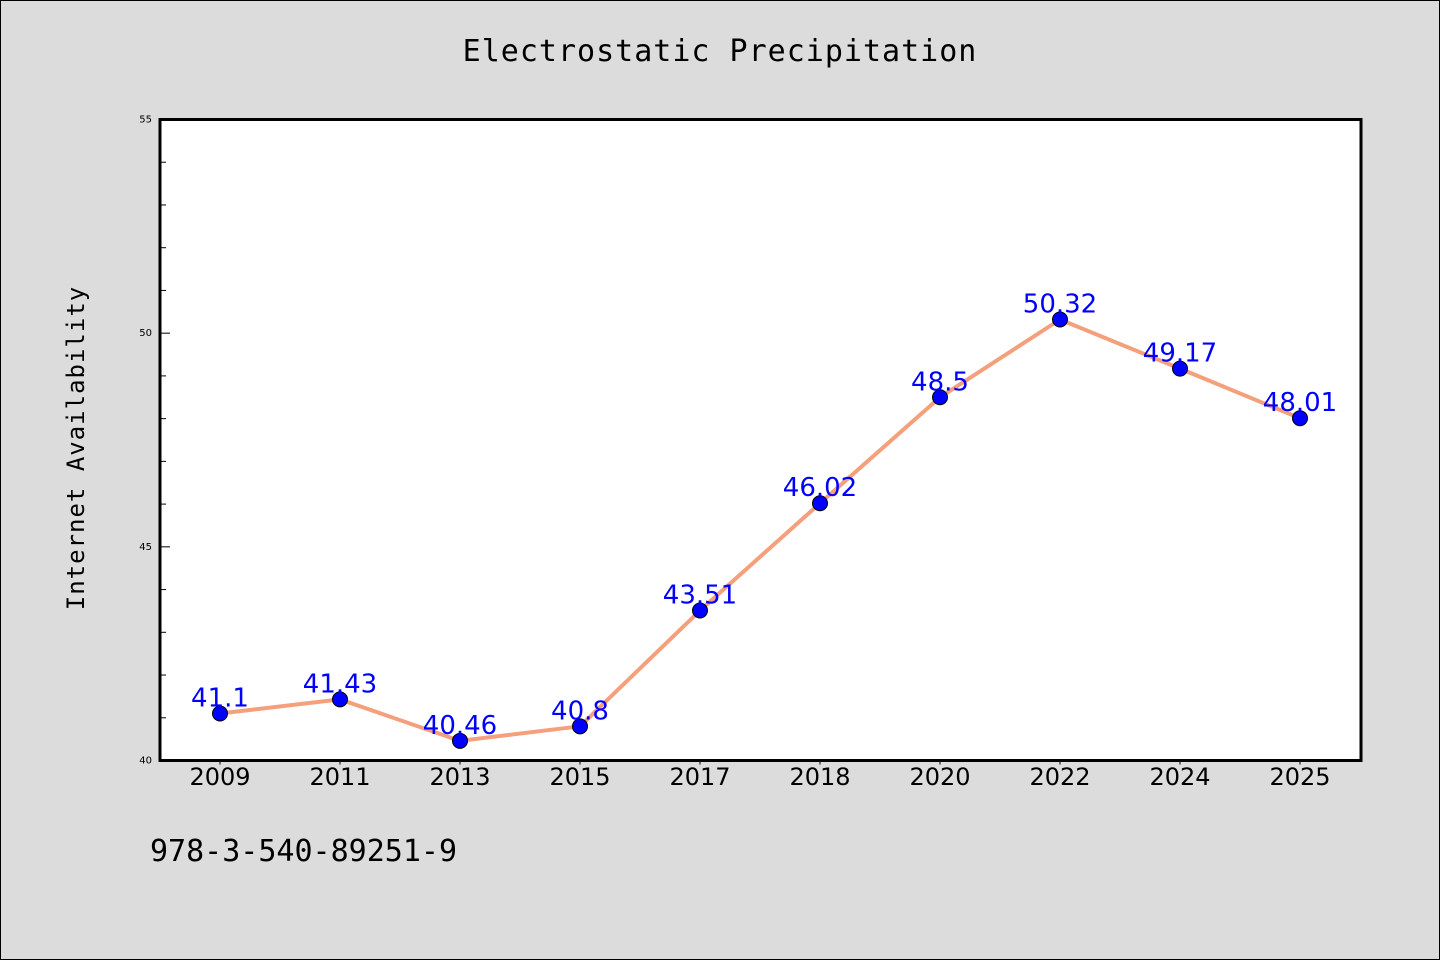 The width and height of the screenshot is (1440, 960). Describe the element at coordinates (760, 775) in the screenshot. I see `x-axis-ticks: 2009 2011 2013 2015 2017 2018 2020 2022 2024 2025` at that location.